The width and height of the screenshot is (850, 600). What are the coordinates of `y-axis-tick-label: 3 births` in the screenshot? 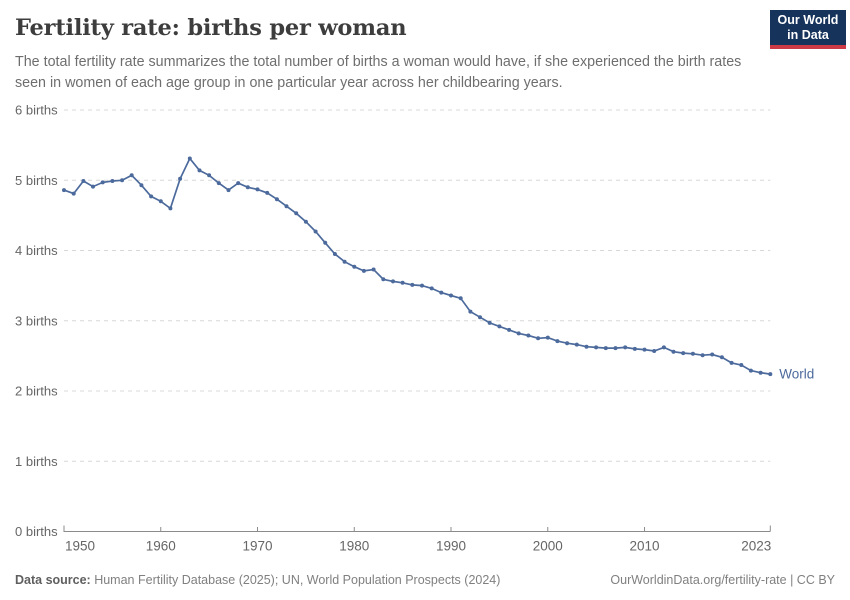 It's located at (36, 320).